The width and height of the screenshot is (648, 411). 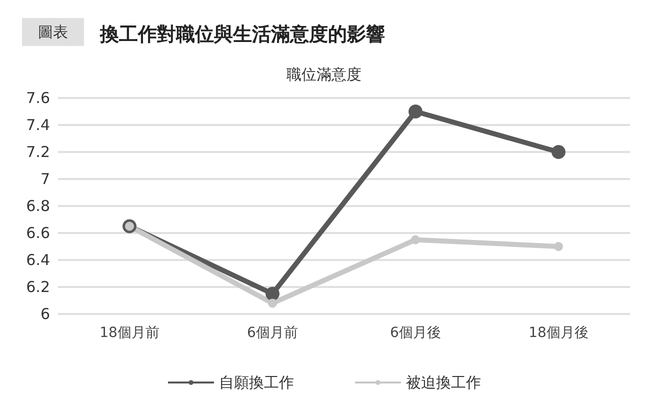 I want to click on x-tick-label: 18個月後, so click(x=558, y=333).